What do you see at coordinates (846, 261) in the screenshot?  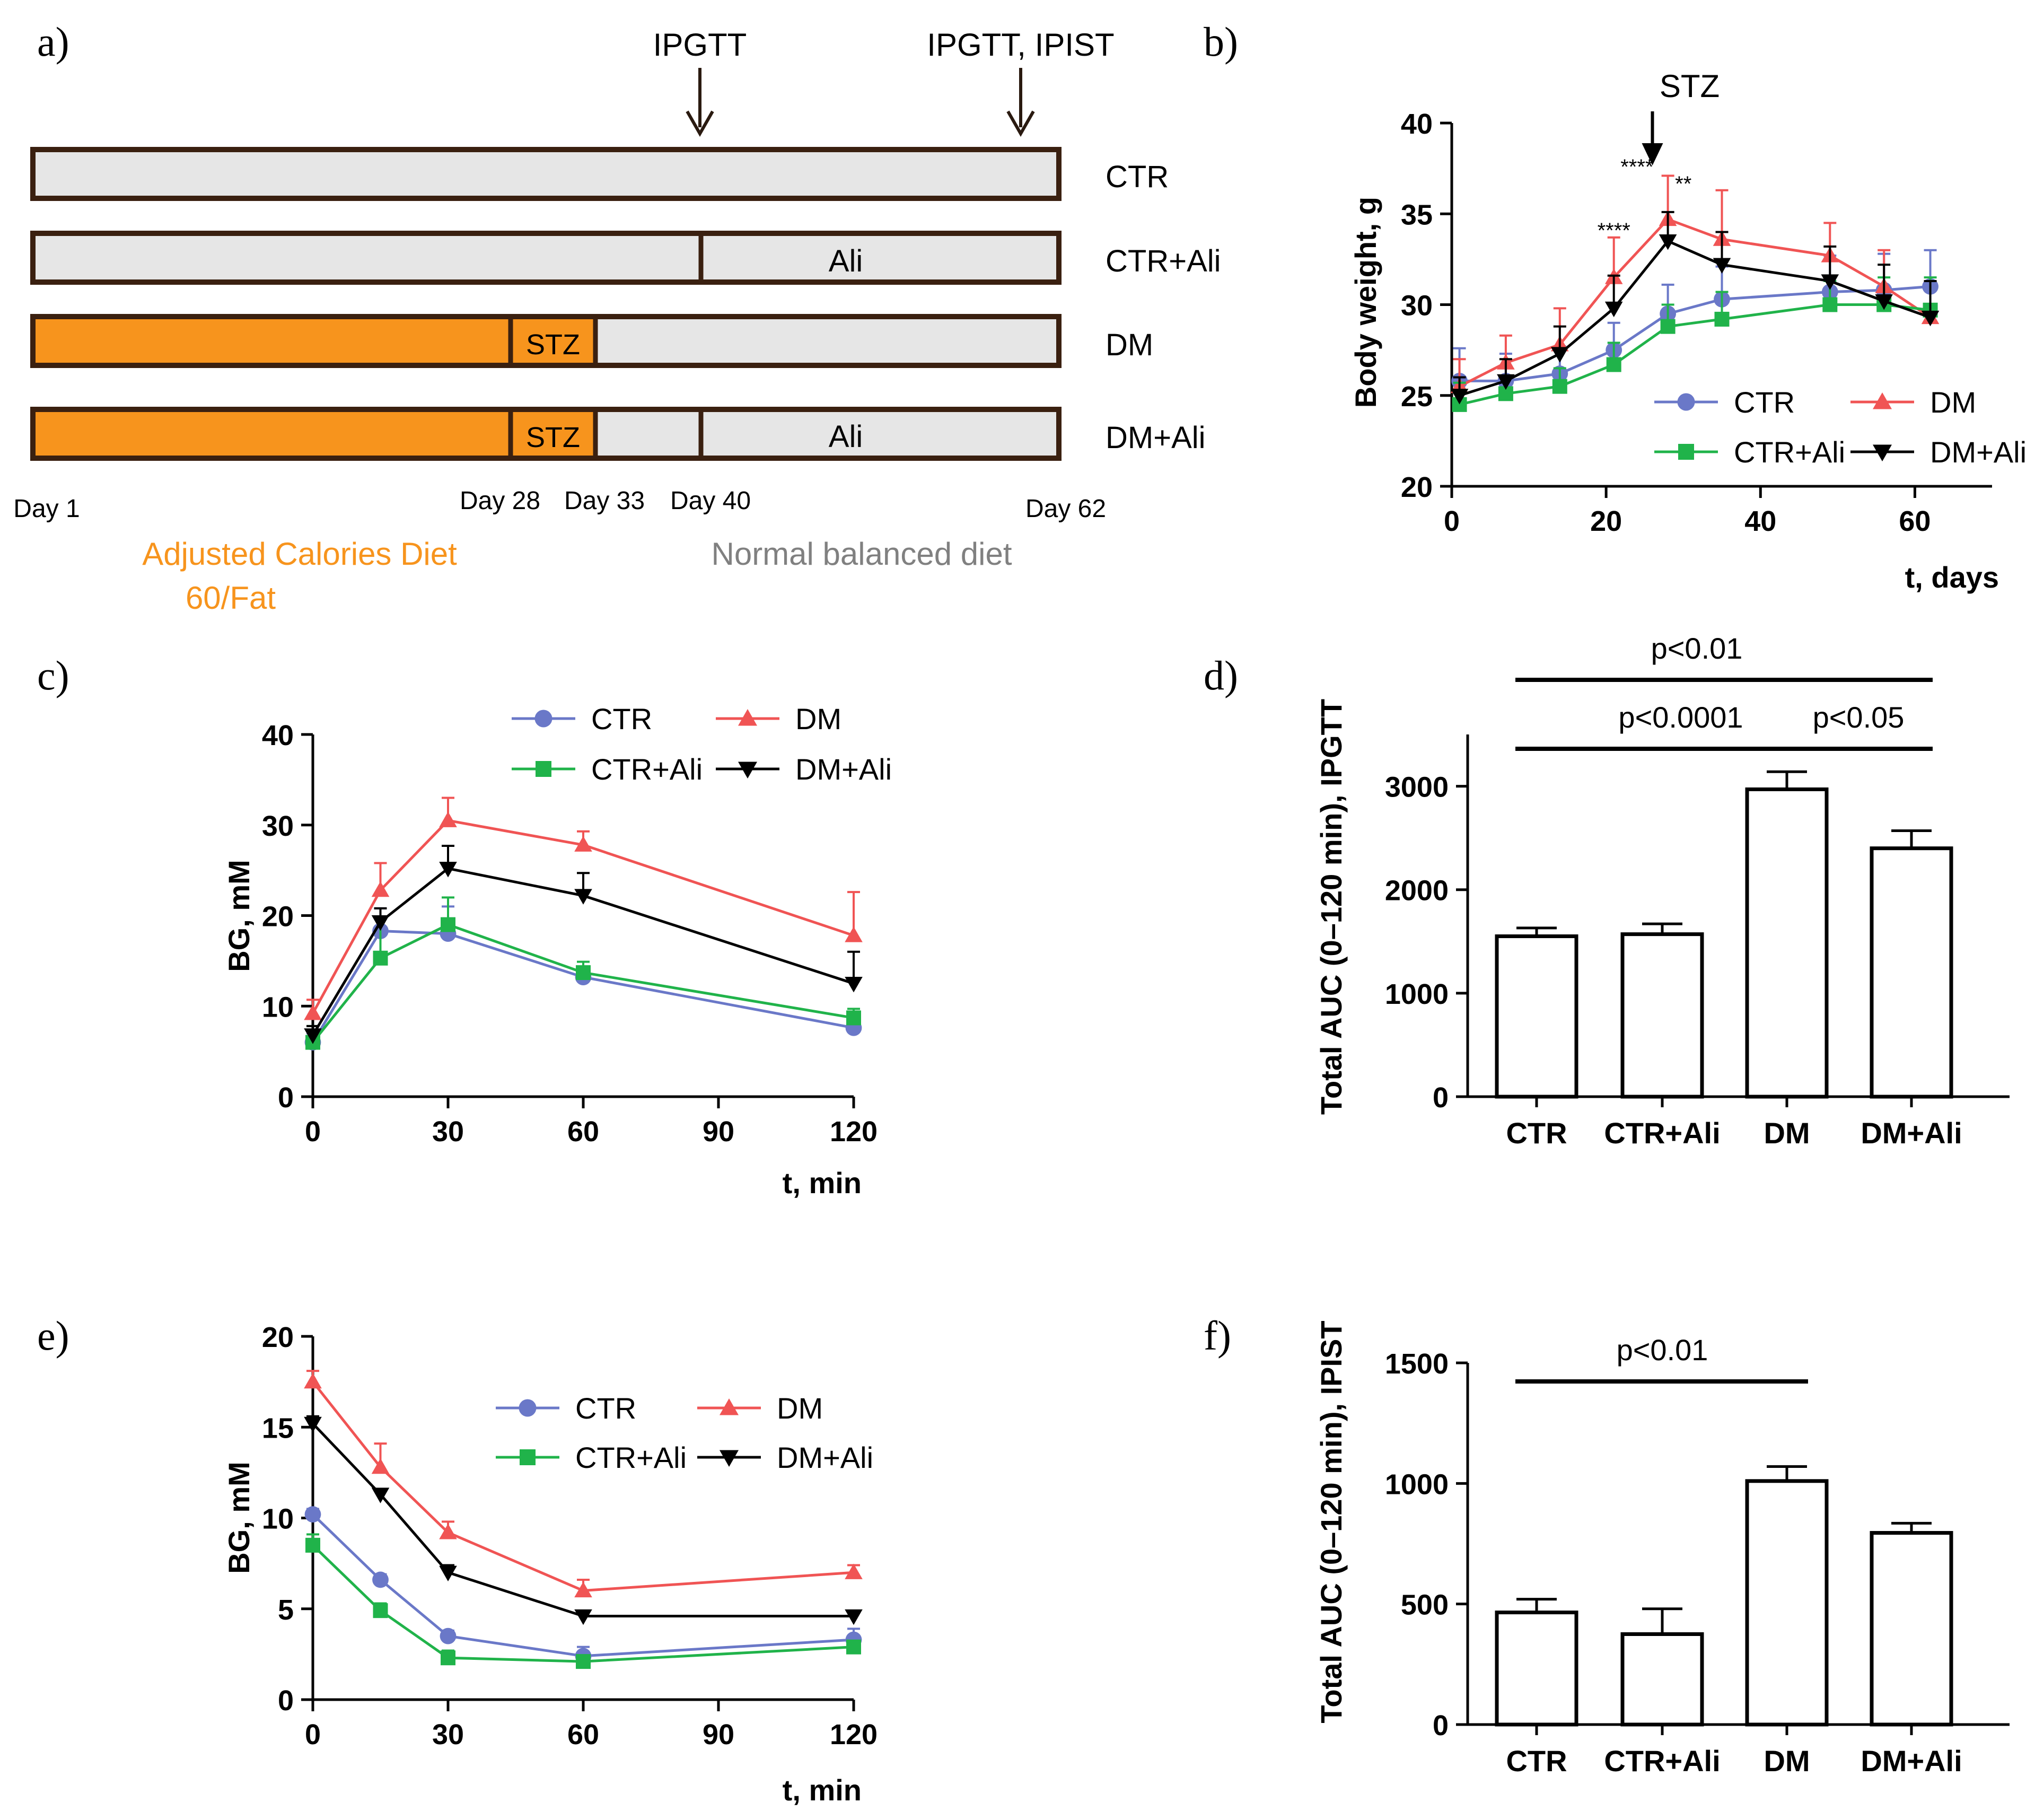 I see `ali-segment-label: Ali` at bounding box center [846, 261].